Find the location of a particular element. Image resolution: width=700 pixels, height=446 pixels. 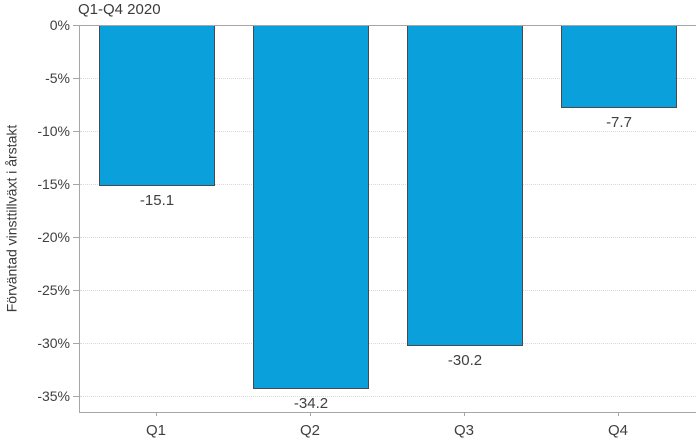

y-tick-label: -10% is located at coordinates (53, 131).